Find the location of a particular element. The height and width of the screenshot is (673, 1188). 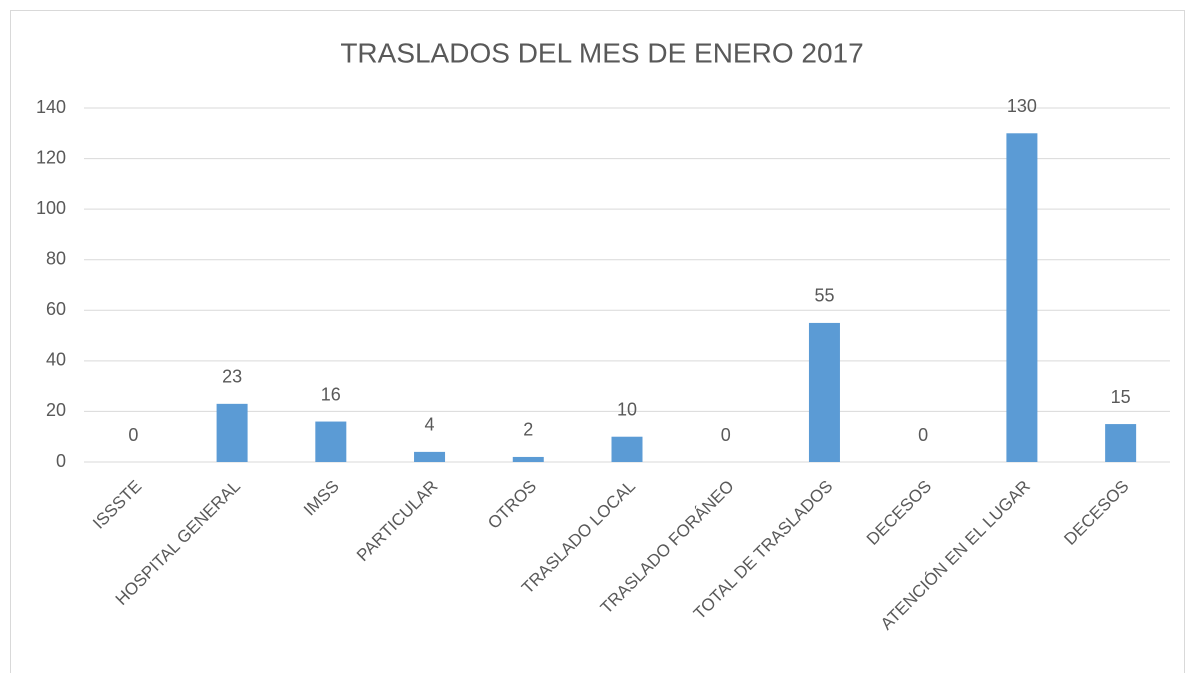

data-label: 2 is located at coordinates (528, 430).